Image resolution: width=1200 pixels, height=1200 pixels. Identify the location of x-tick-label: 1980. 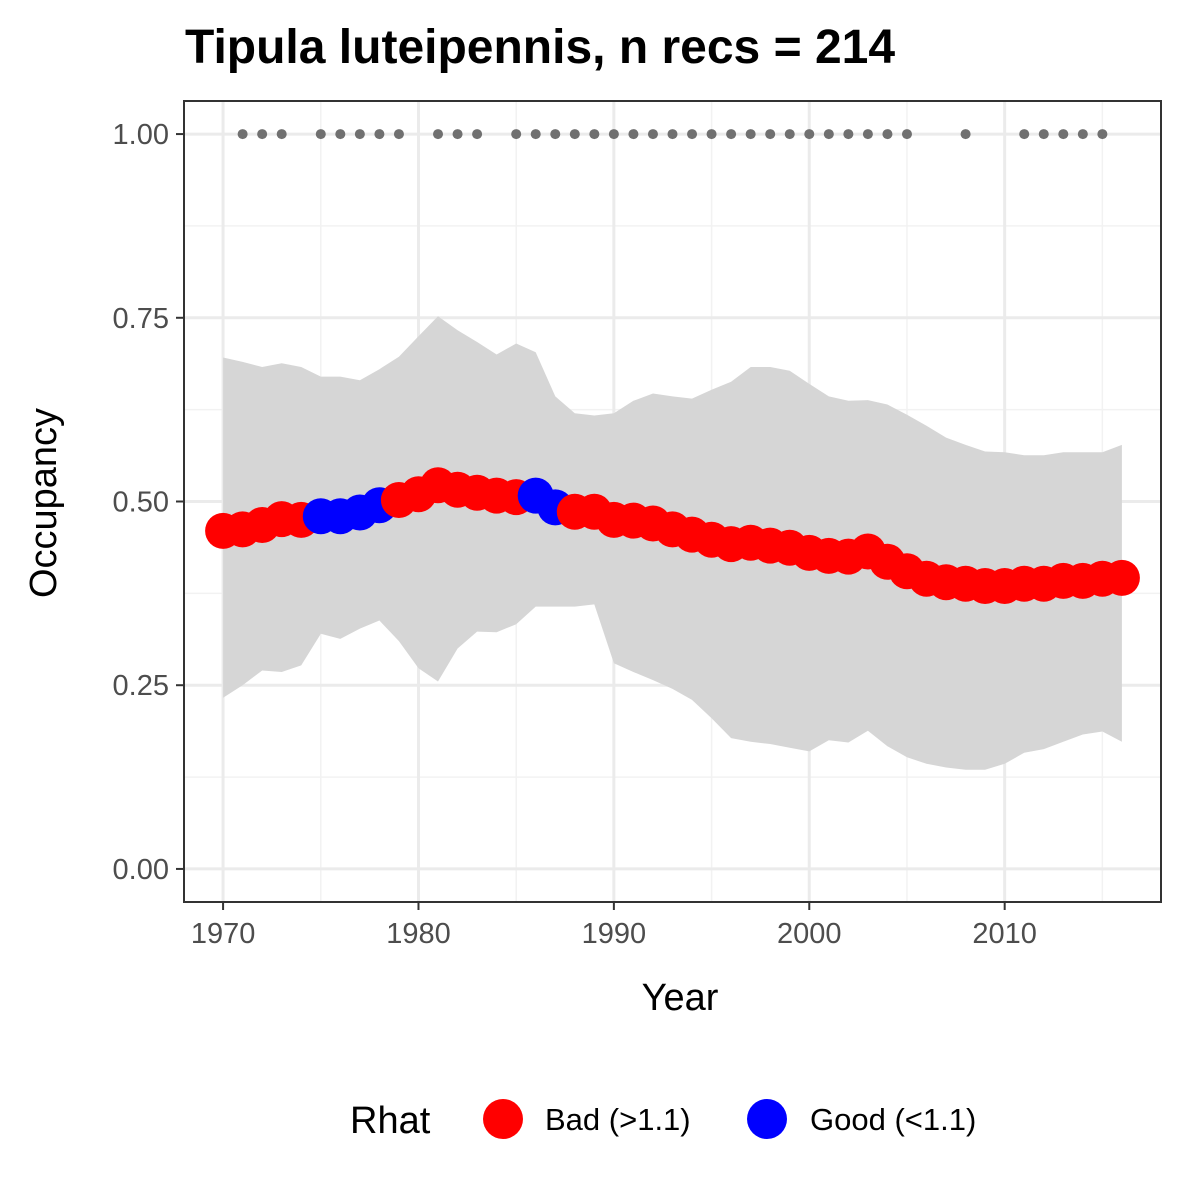
(418, 934).